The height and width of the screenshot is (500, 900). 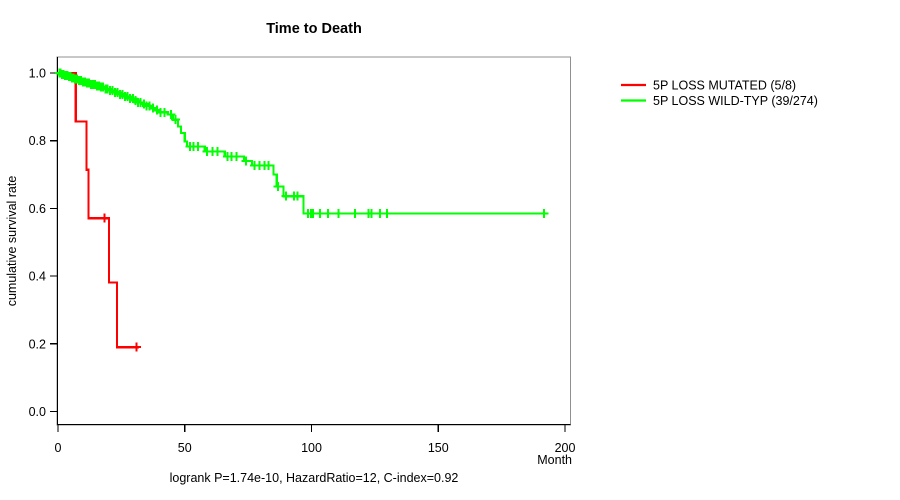 I want to click on y-tick-label: 0.0, so click(x=37, y=412).